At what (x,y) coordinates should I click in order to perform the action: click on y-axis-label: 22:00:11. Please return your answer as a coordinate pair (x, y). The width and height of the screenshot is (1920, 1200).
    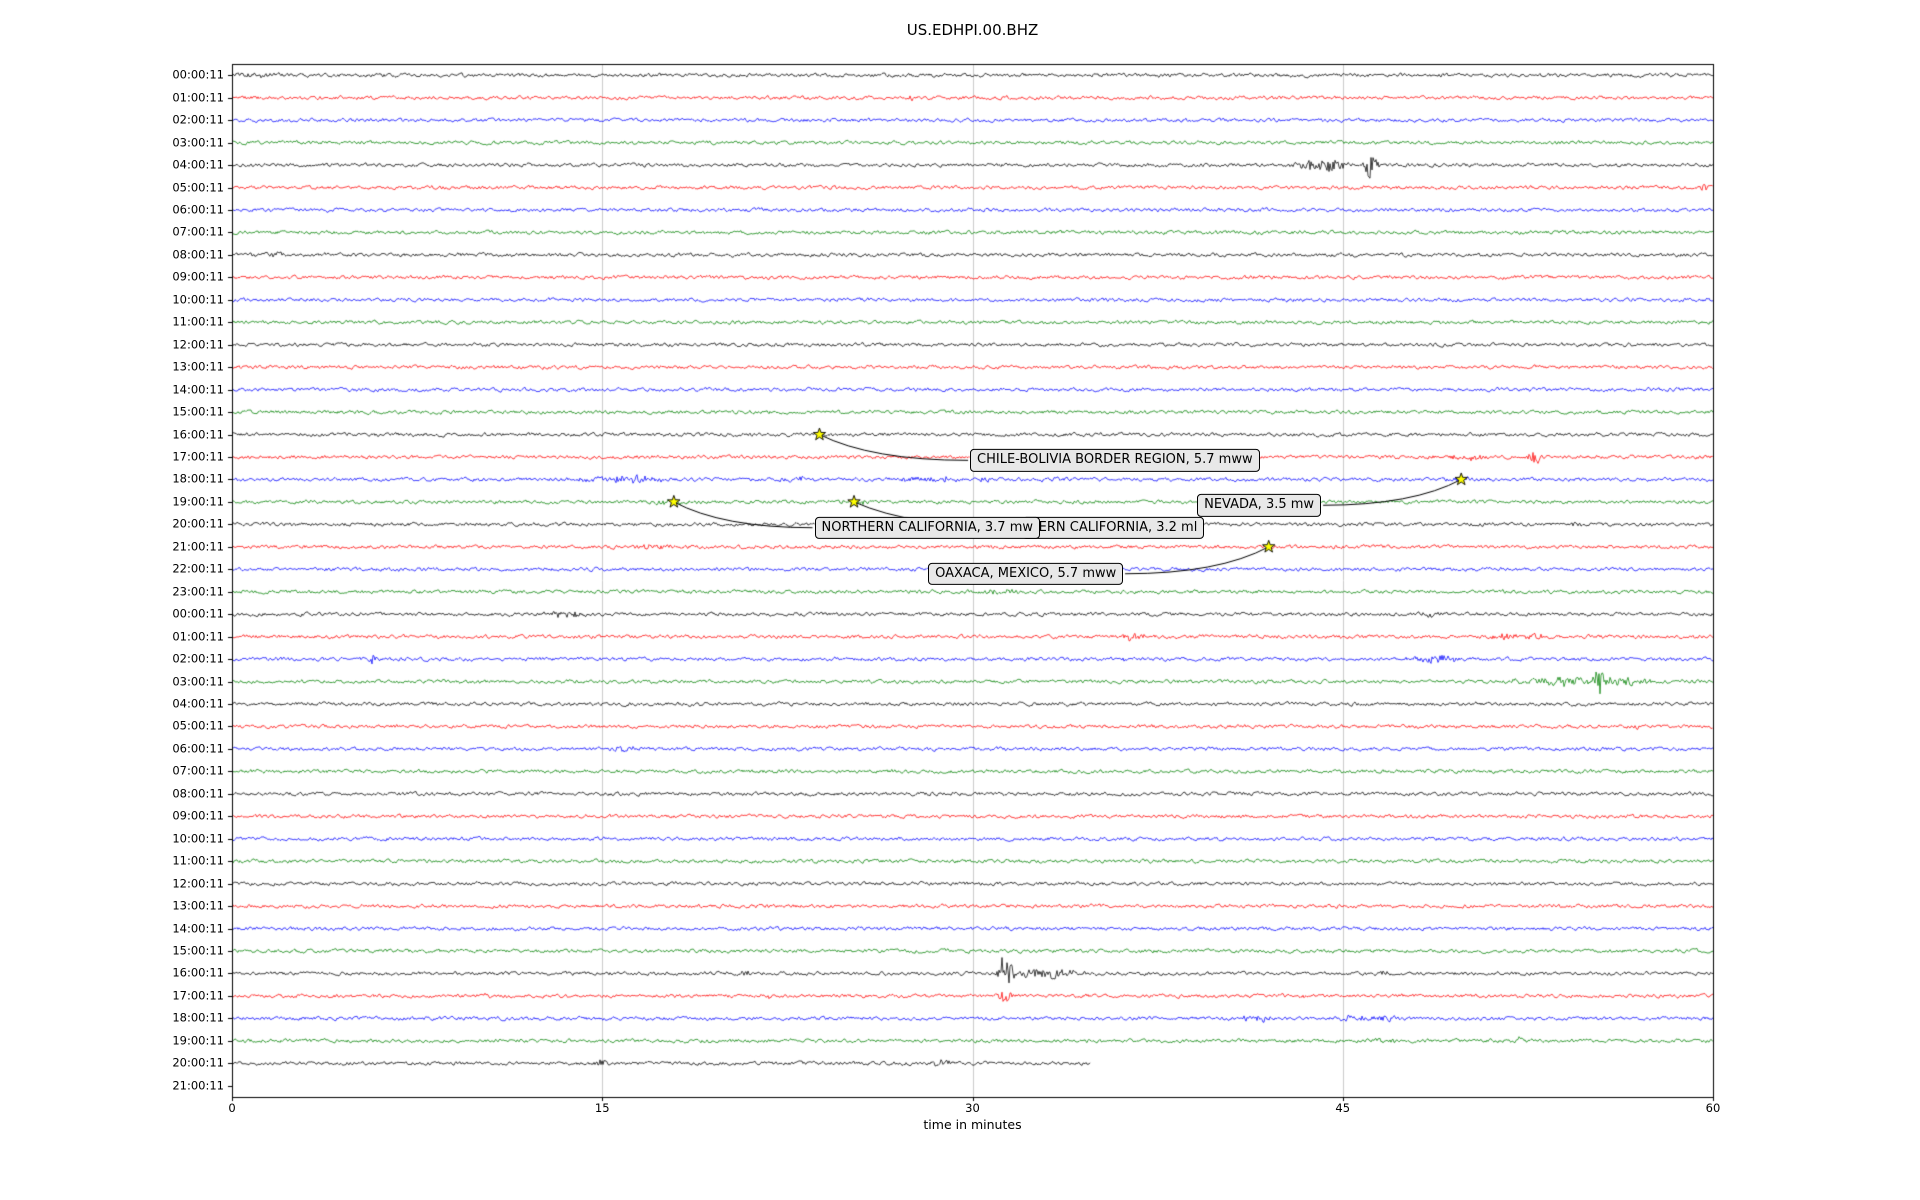
    Looking at the image, I should click on (198, 568).